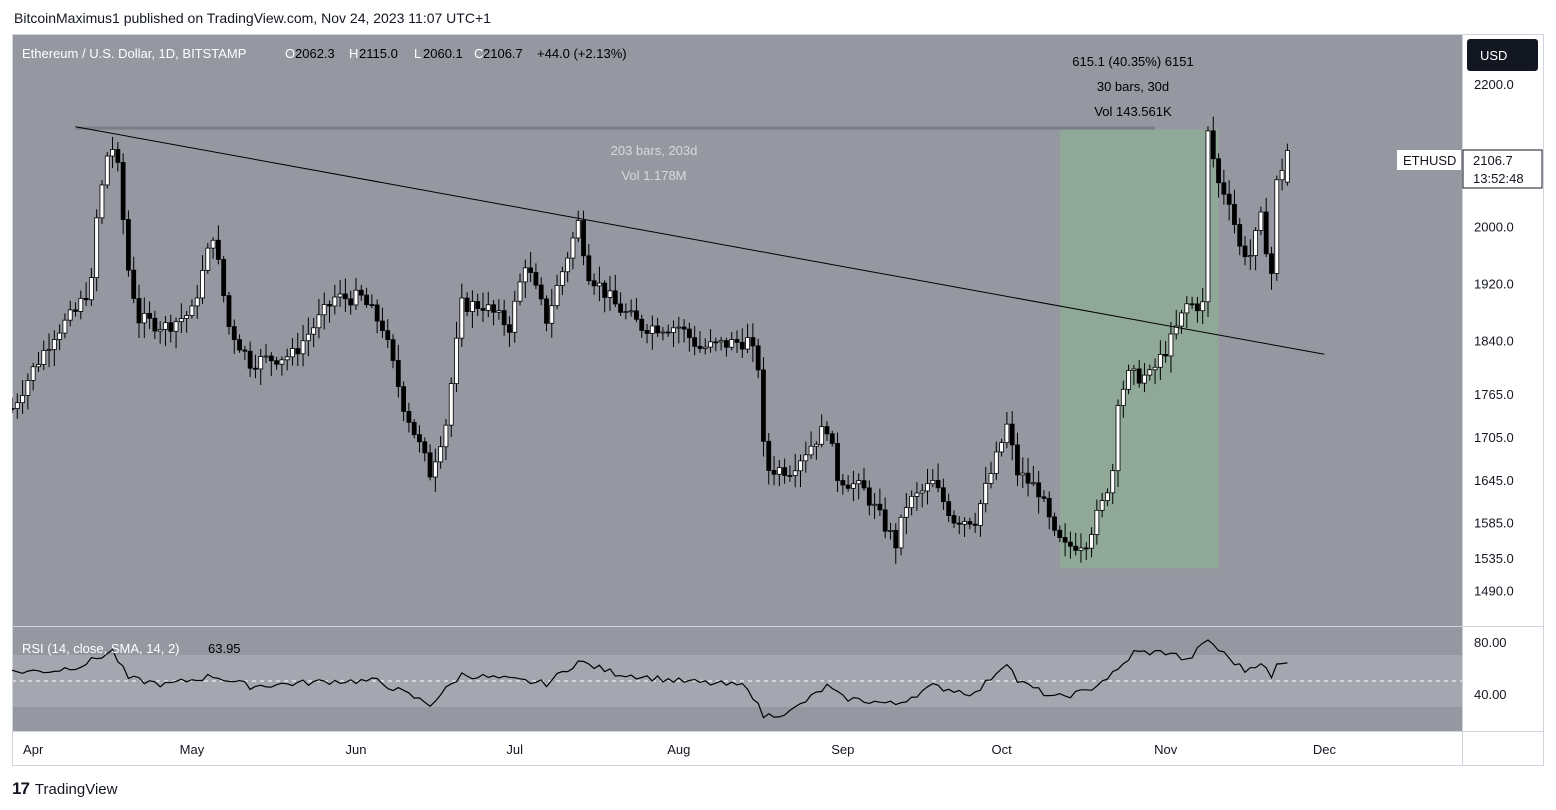 The image size is (1556, 810). I want to click on time-tick-label: Sep, so click(842, 749).